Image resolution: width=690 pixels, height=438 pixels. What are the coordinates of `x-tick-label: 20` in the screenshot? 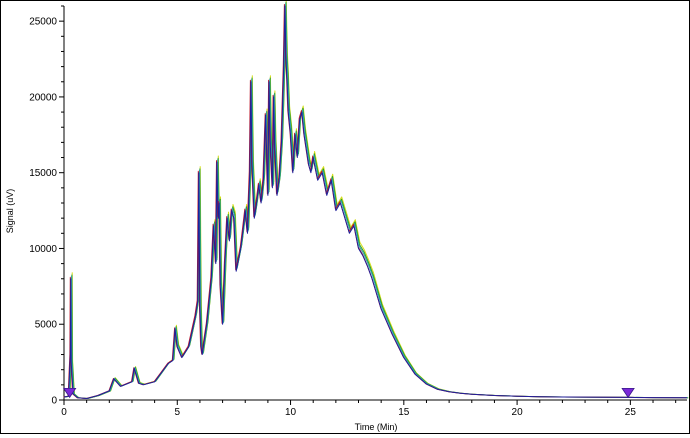 It's located at (518, 412).